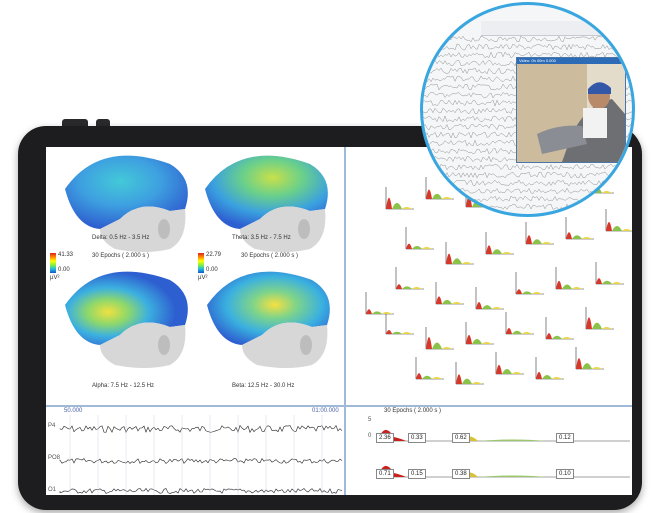  I want to click on spectrum-scale-zero: 0, so click(370, 436).